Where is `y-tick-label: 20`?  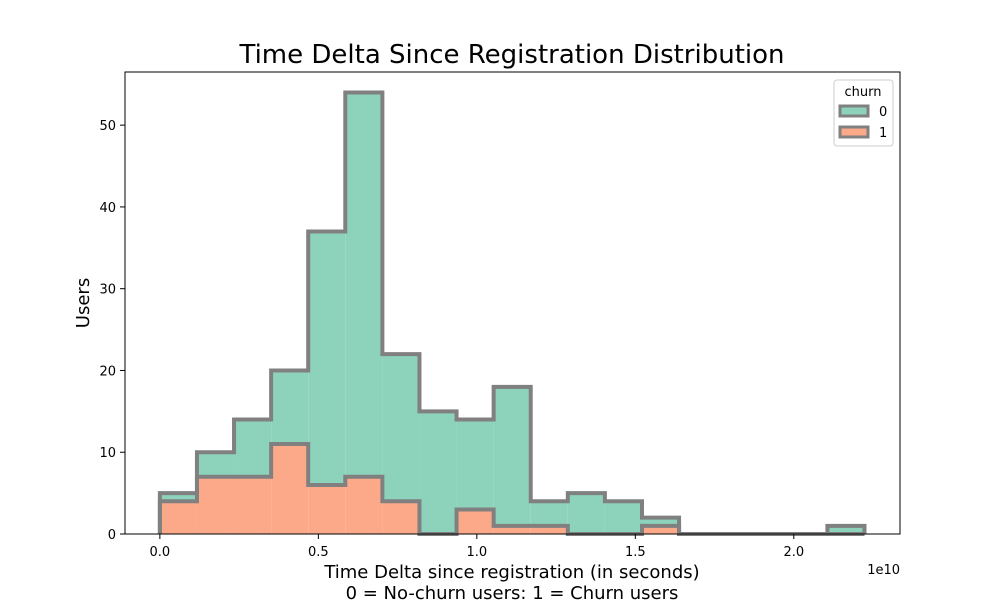
y-tick-label: 20 is located at coordinates (107, 371).